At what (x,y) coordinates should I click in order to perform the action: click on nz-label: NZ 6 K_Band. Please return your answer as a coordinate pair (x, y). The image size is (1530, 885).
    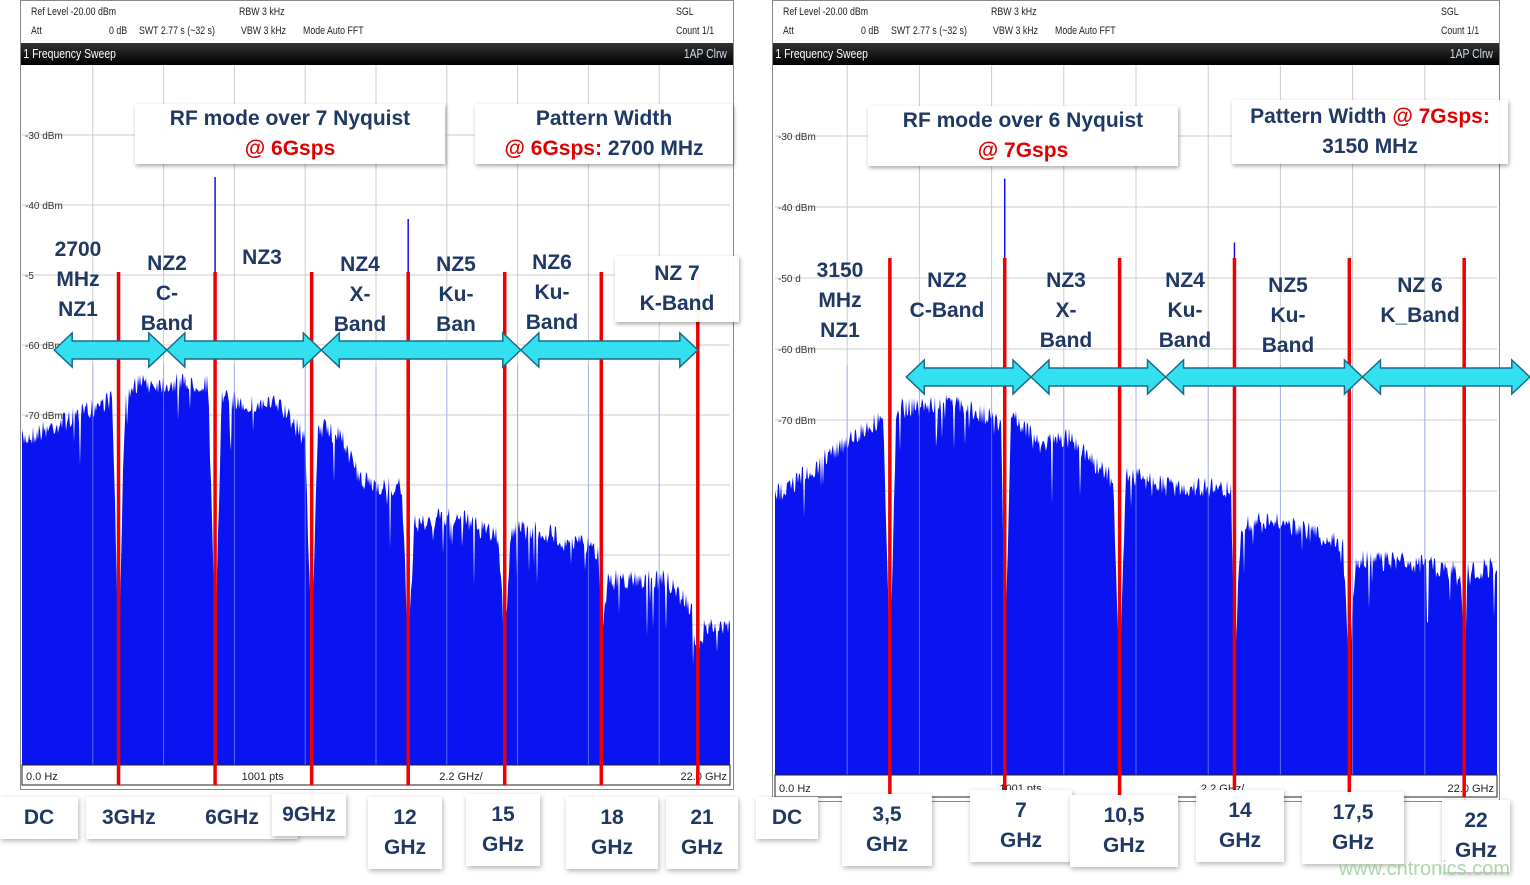
    Looking at the image, I should click on (1420, 300).